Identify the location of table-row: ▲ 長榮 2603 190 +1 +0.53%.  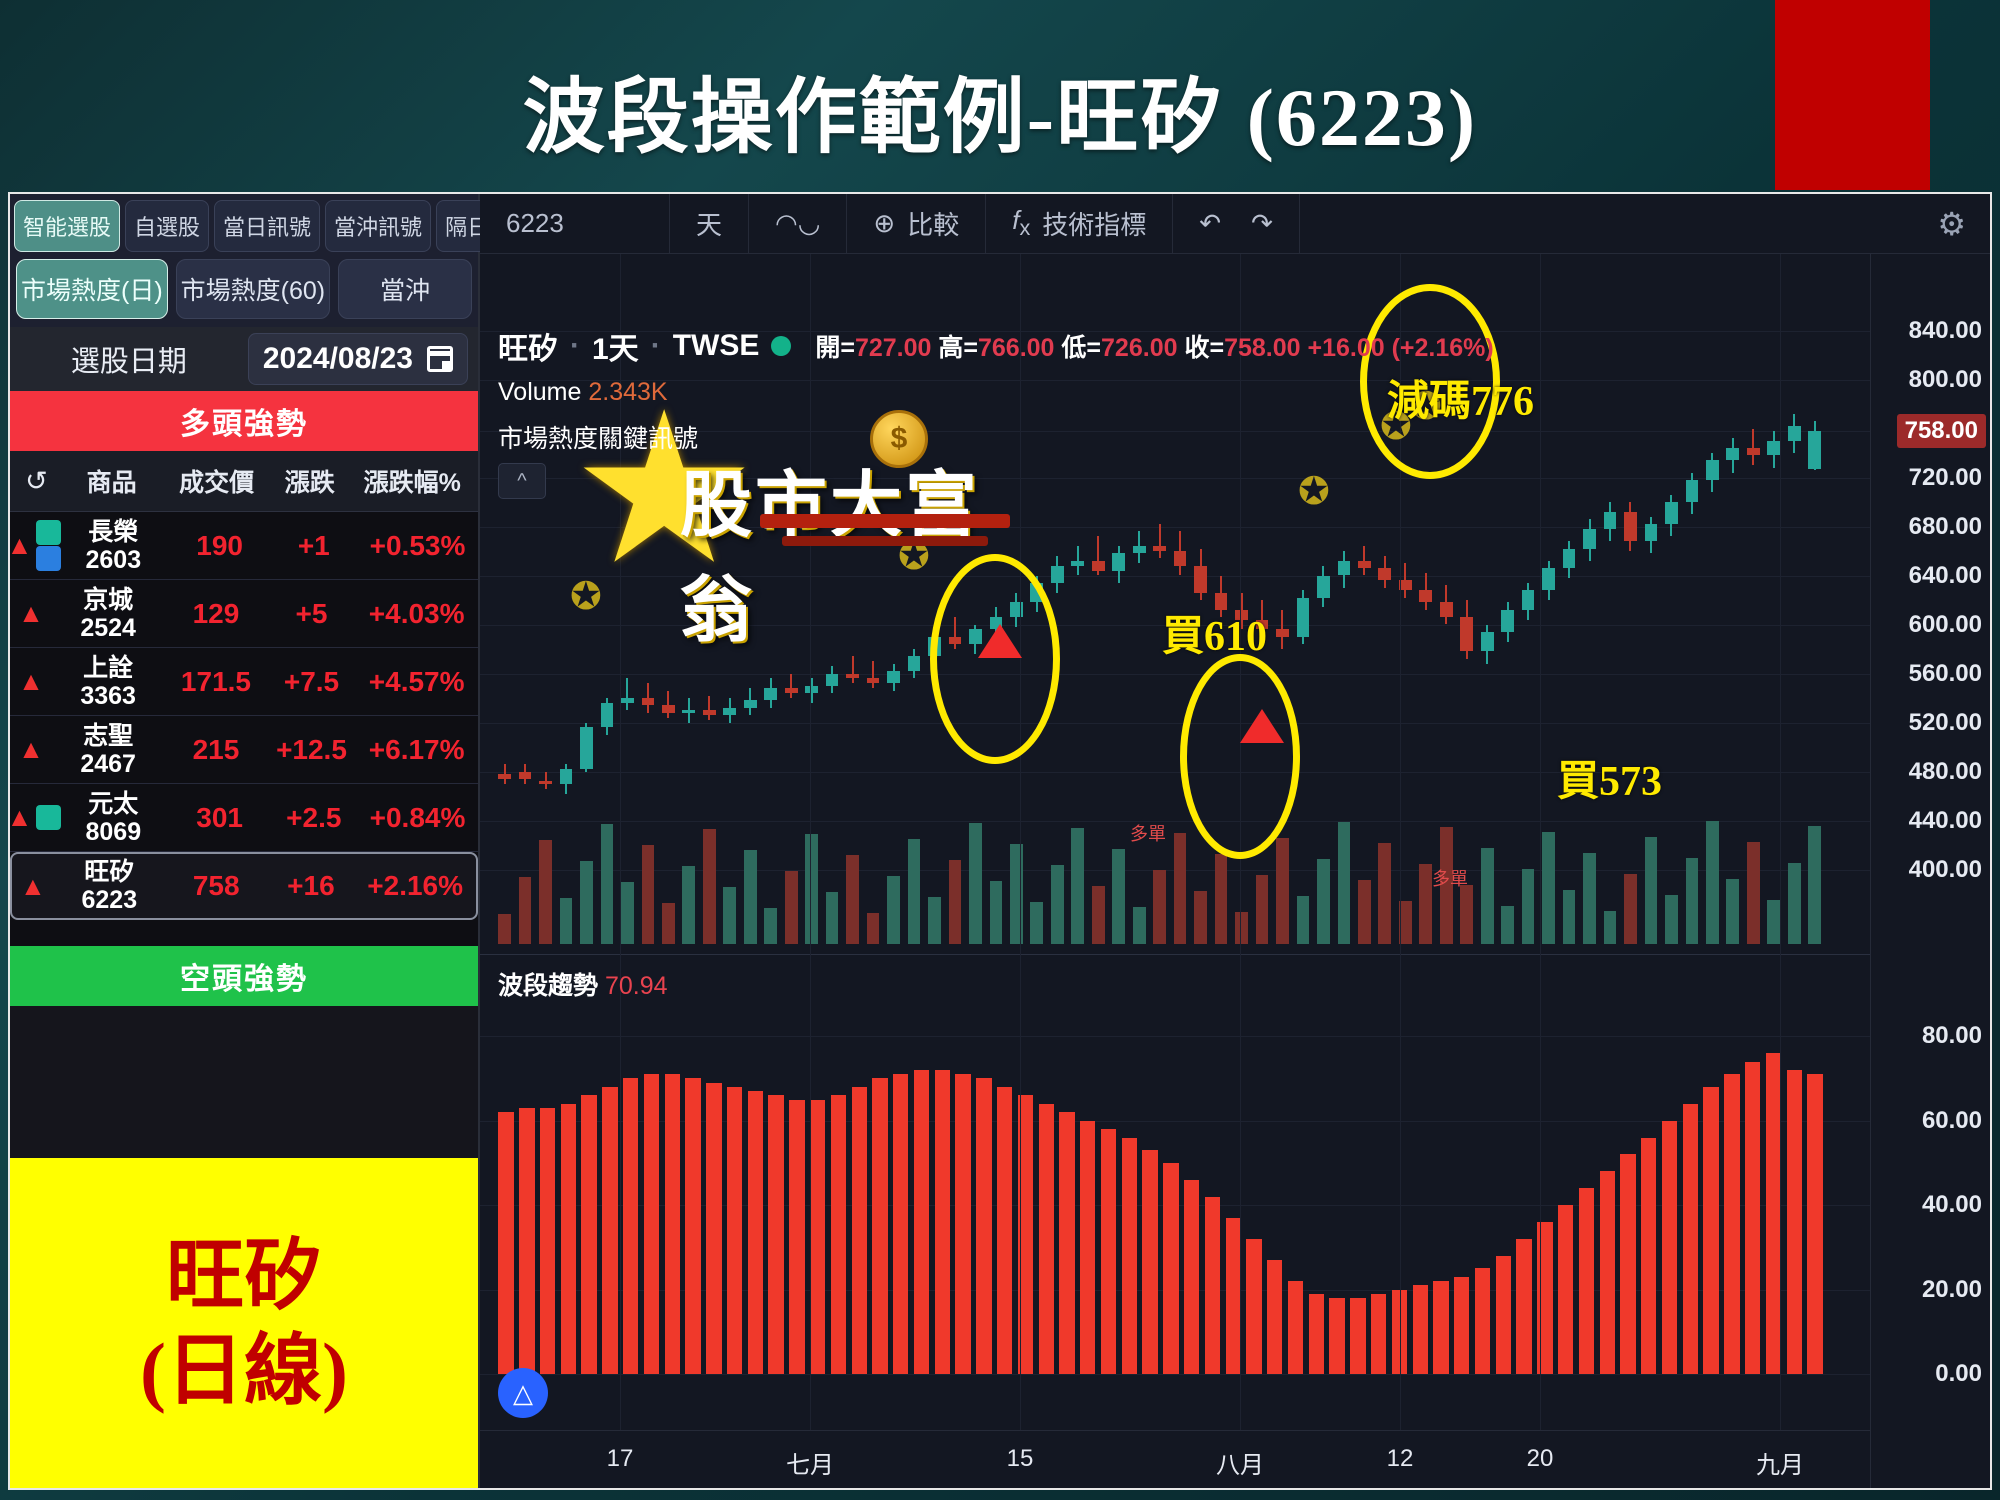
(244, 546).